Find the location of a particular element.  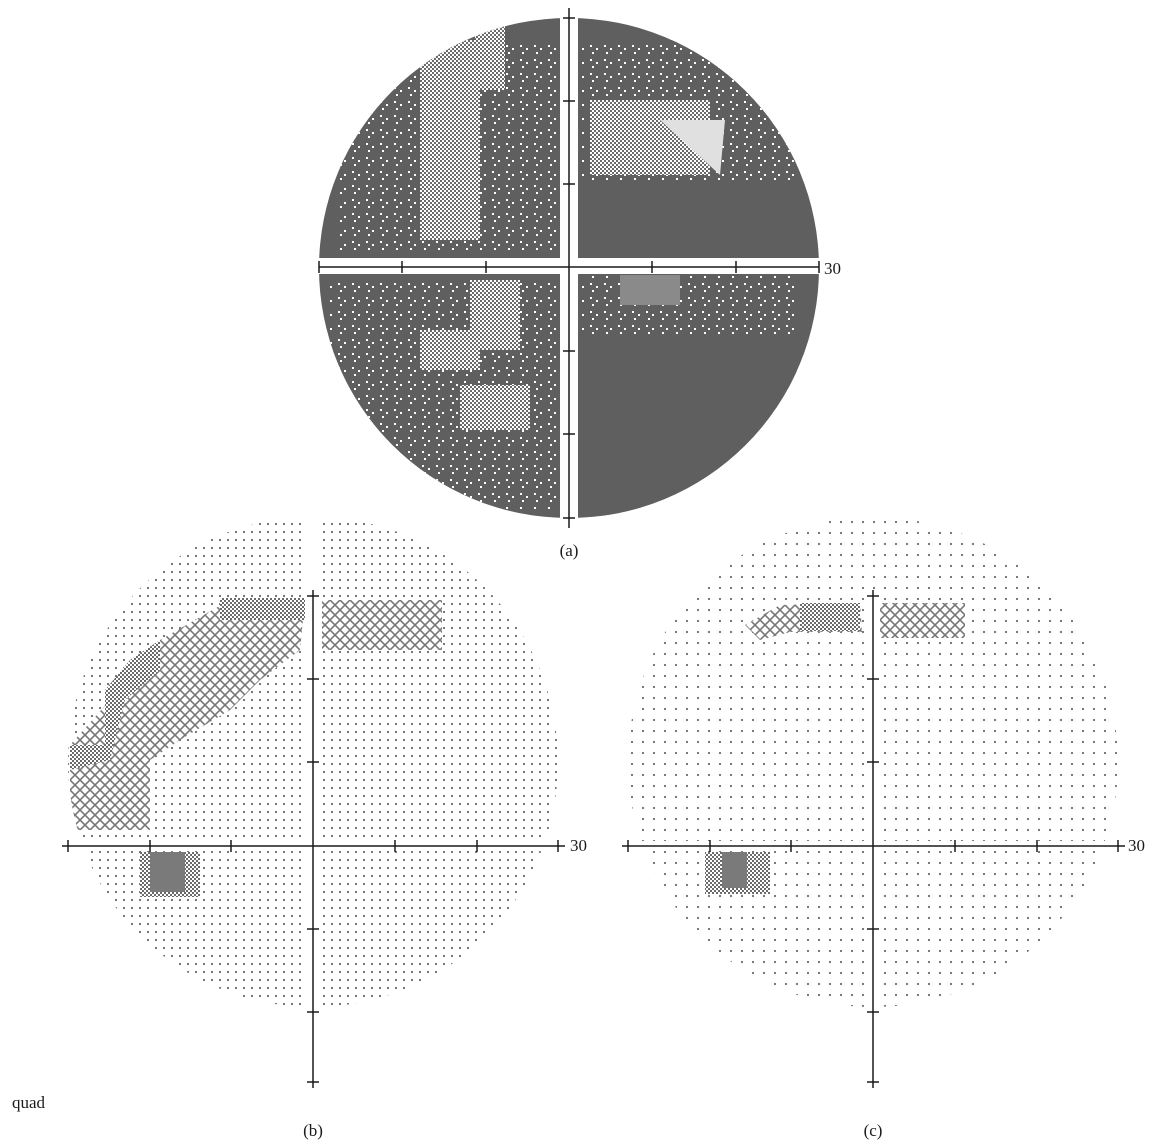

panel-b-axis-label: 30 is located at coordinates (578, 845).